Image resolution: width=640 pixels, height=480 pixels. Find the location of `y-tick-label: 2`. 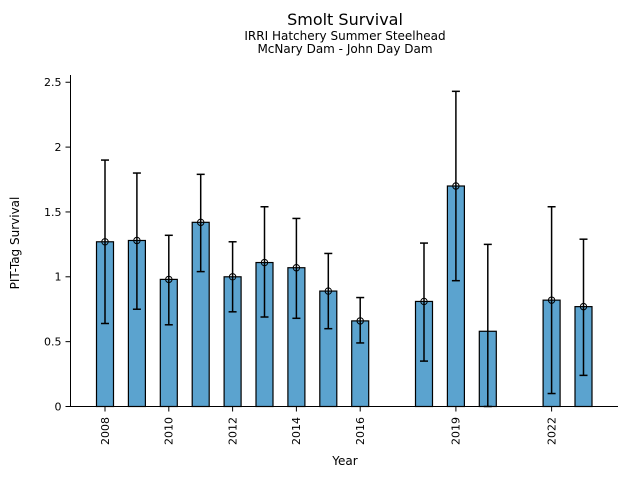

y-tick-label: 2 is located at coordinates (58, 147).